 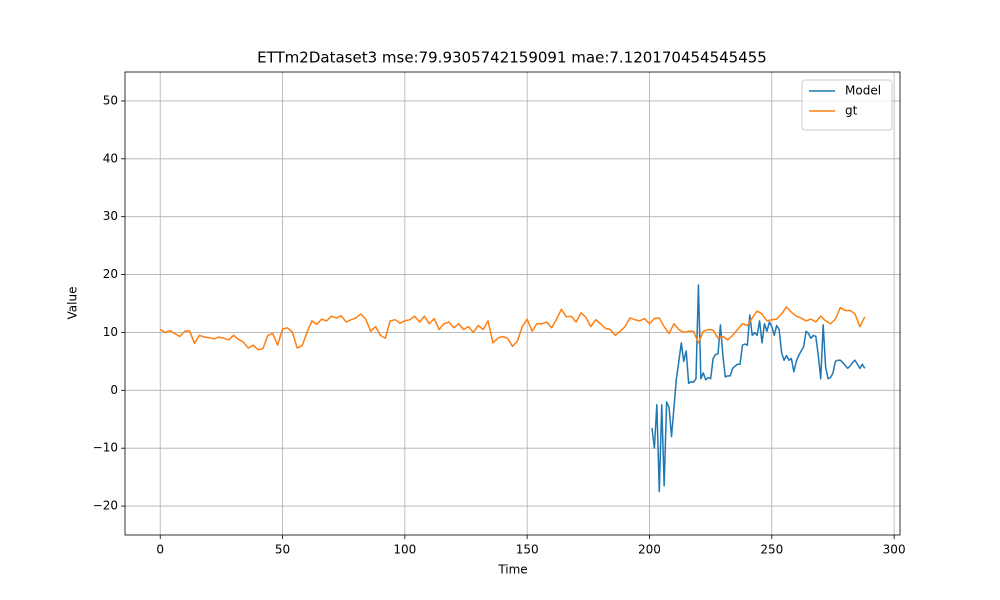 I want to click on x-tick-label: 300, so click(x=894, y=550).